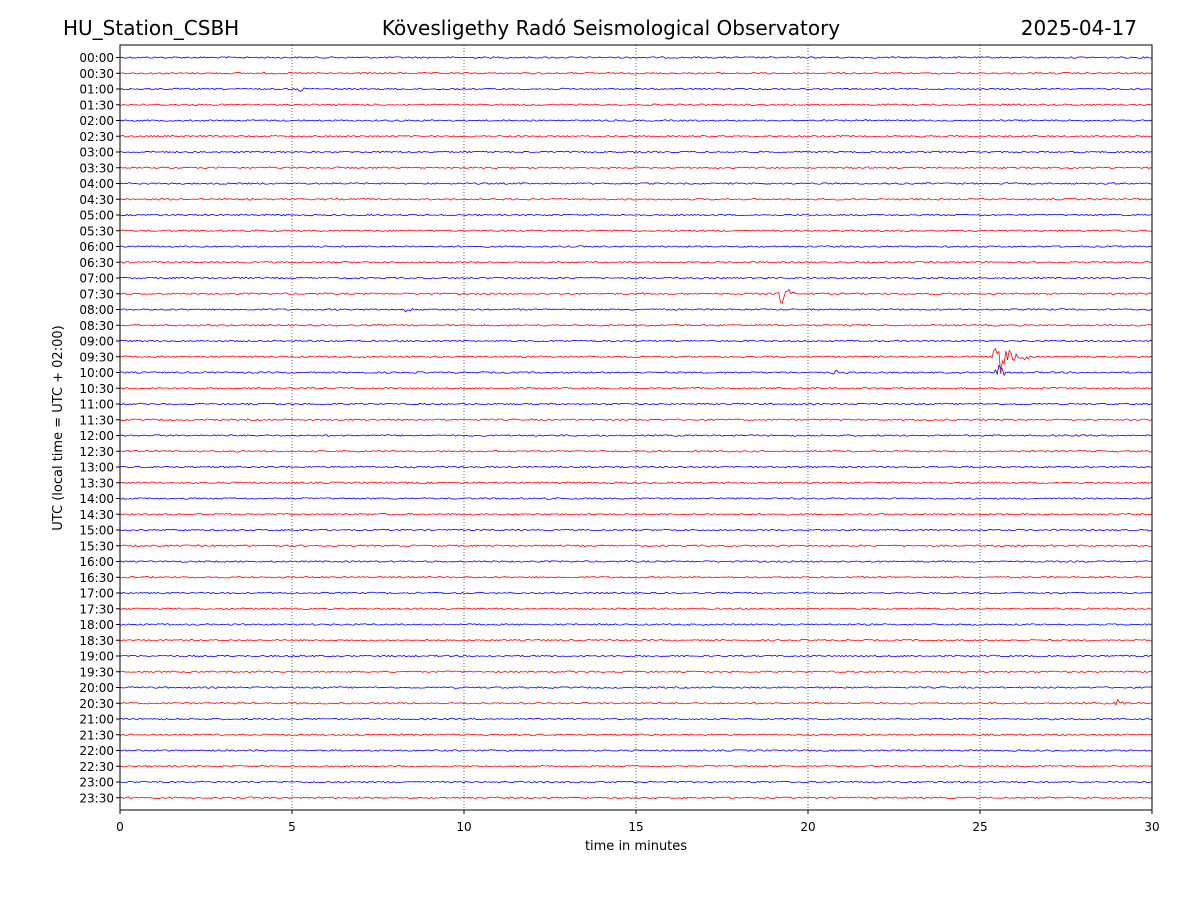  Describe the element at coordinates (292, 827) in the screenshot. I see `x-tick-label: 5` at that location.